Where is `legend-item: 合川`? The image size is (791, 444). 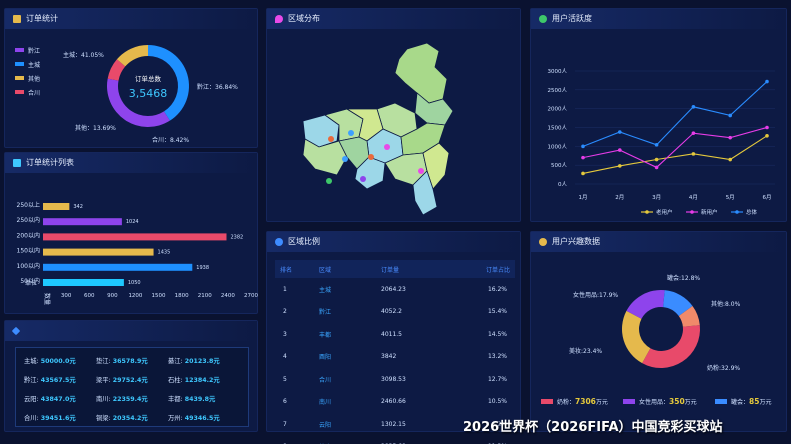 legend-item: 合川 is located at coordinates (27, 92).